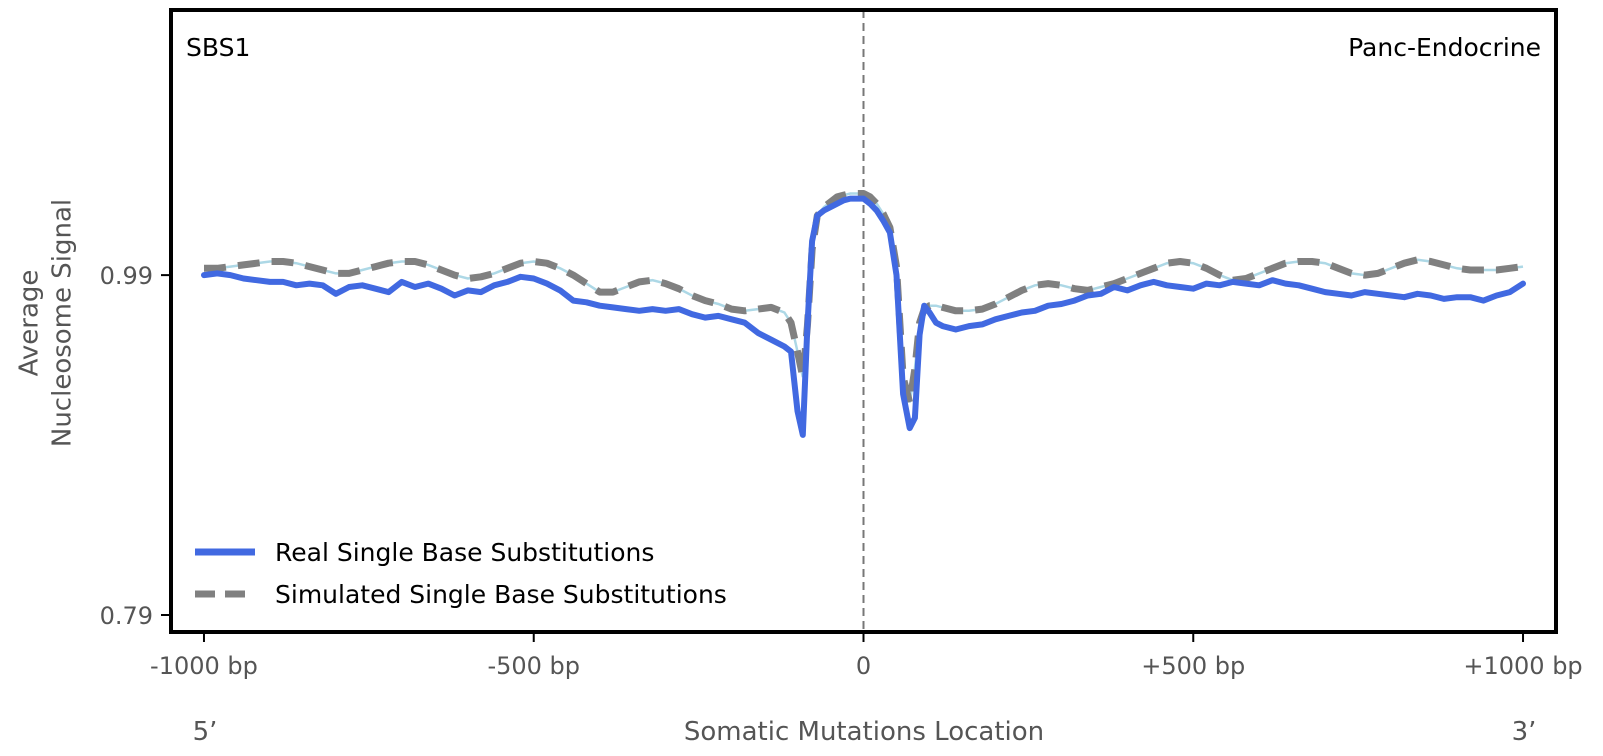 This screenshot has height=756, width=1603. Describe the element at coordinates (218, 47) in the screenshot. I see `signature-label: SBS1` at that location.